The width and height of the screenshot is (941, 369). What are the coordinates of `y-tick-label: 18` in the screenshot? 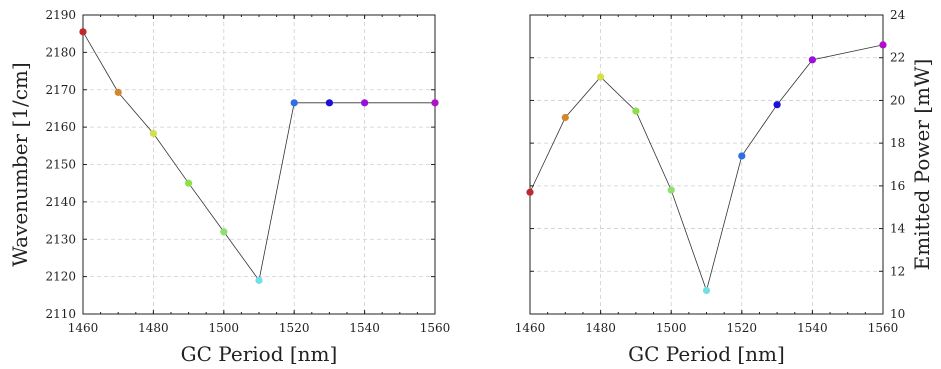 It's located at (897, 143).